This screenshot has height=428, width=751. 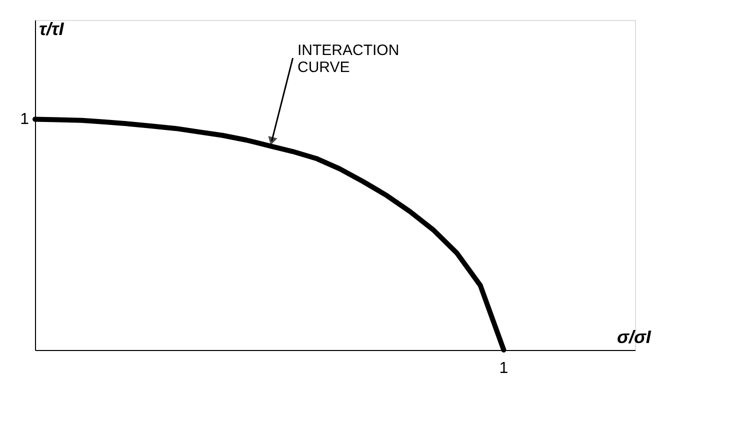 What do you see at coordinates (25, 119) in the screenshot?
I see `annotation: 1` at bounding box center [25, 119].